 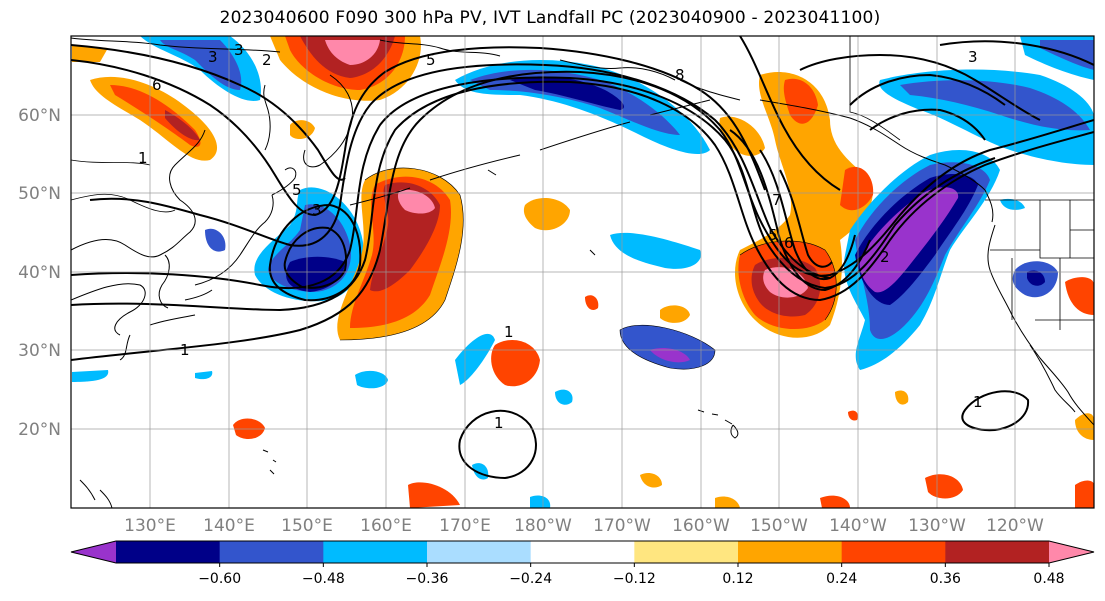 What do you see at coordinates (204, 375) in the screenshot?
I see `negative-anomaly-small-l` at bounding box center [204, 375].